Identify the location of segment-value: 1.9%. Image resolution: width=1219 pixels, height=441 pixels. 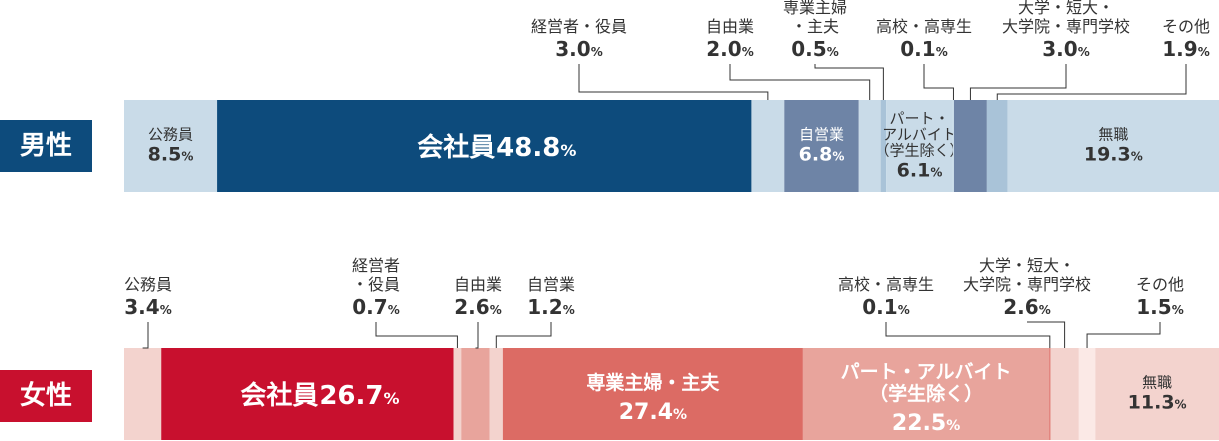
(1185, 49).